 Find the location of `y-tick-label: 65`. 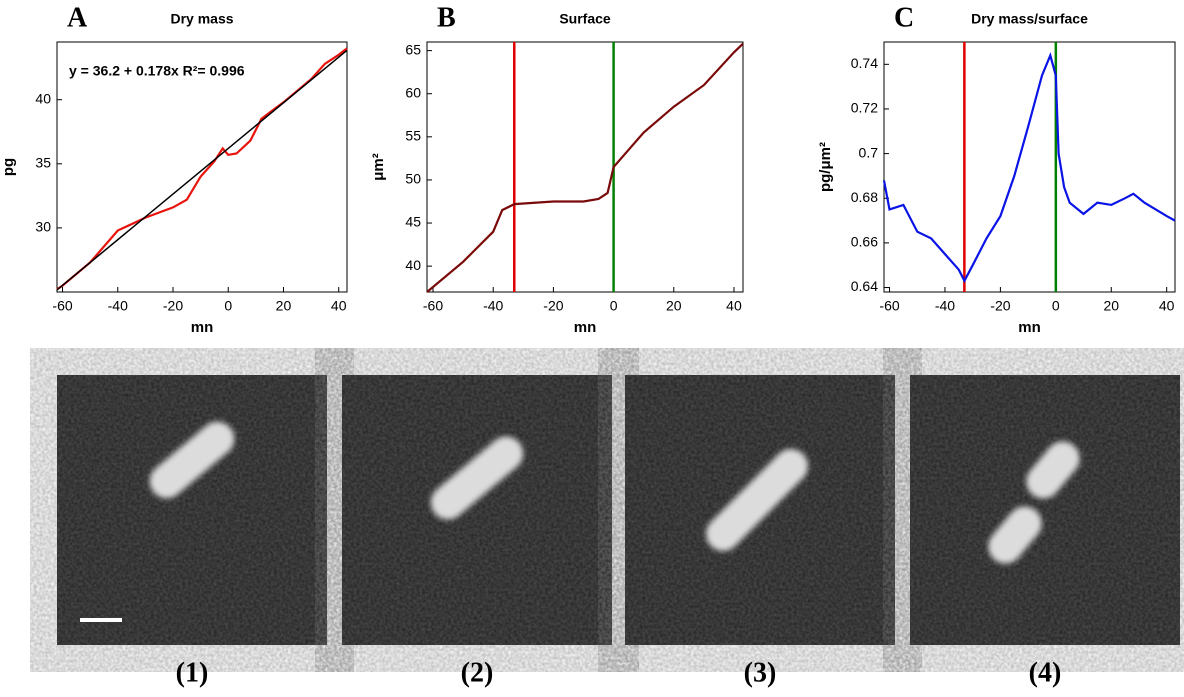

y-tick-label: 65 is located at coordinates (413, 49).